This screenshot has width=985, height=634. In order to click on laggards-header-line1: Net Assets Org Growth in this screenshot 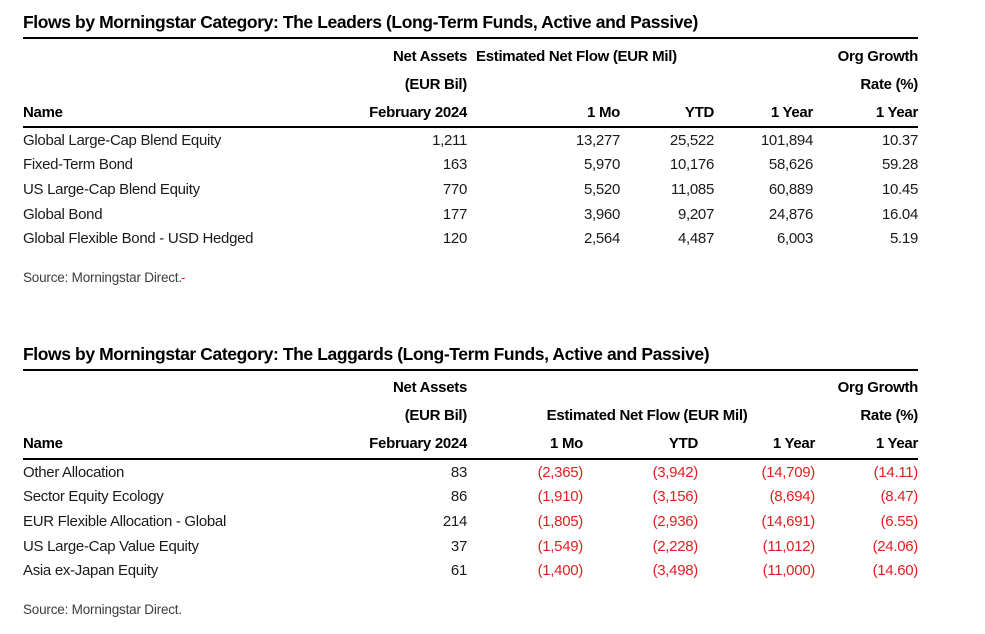, I will do `click(470, 388)`.